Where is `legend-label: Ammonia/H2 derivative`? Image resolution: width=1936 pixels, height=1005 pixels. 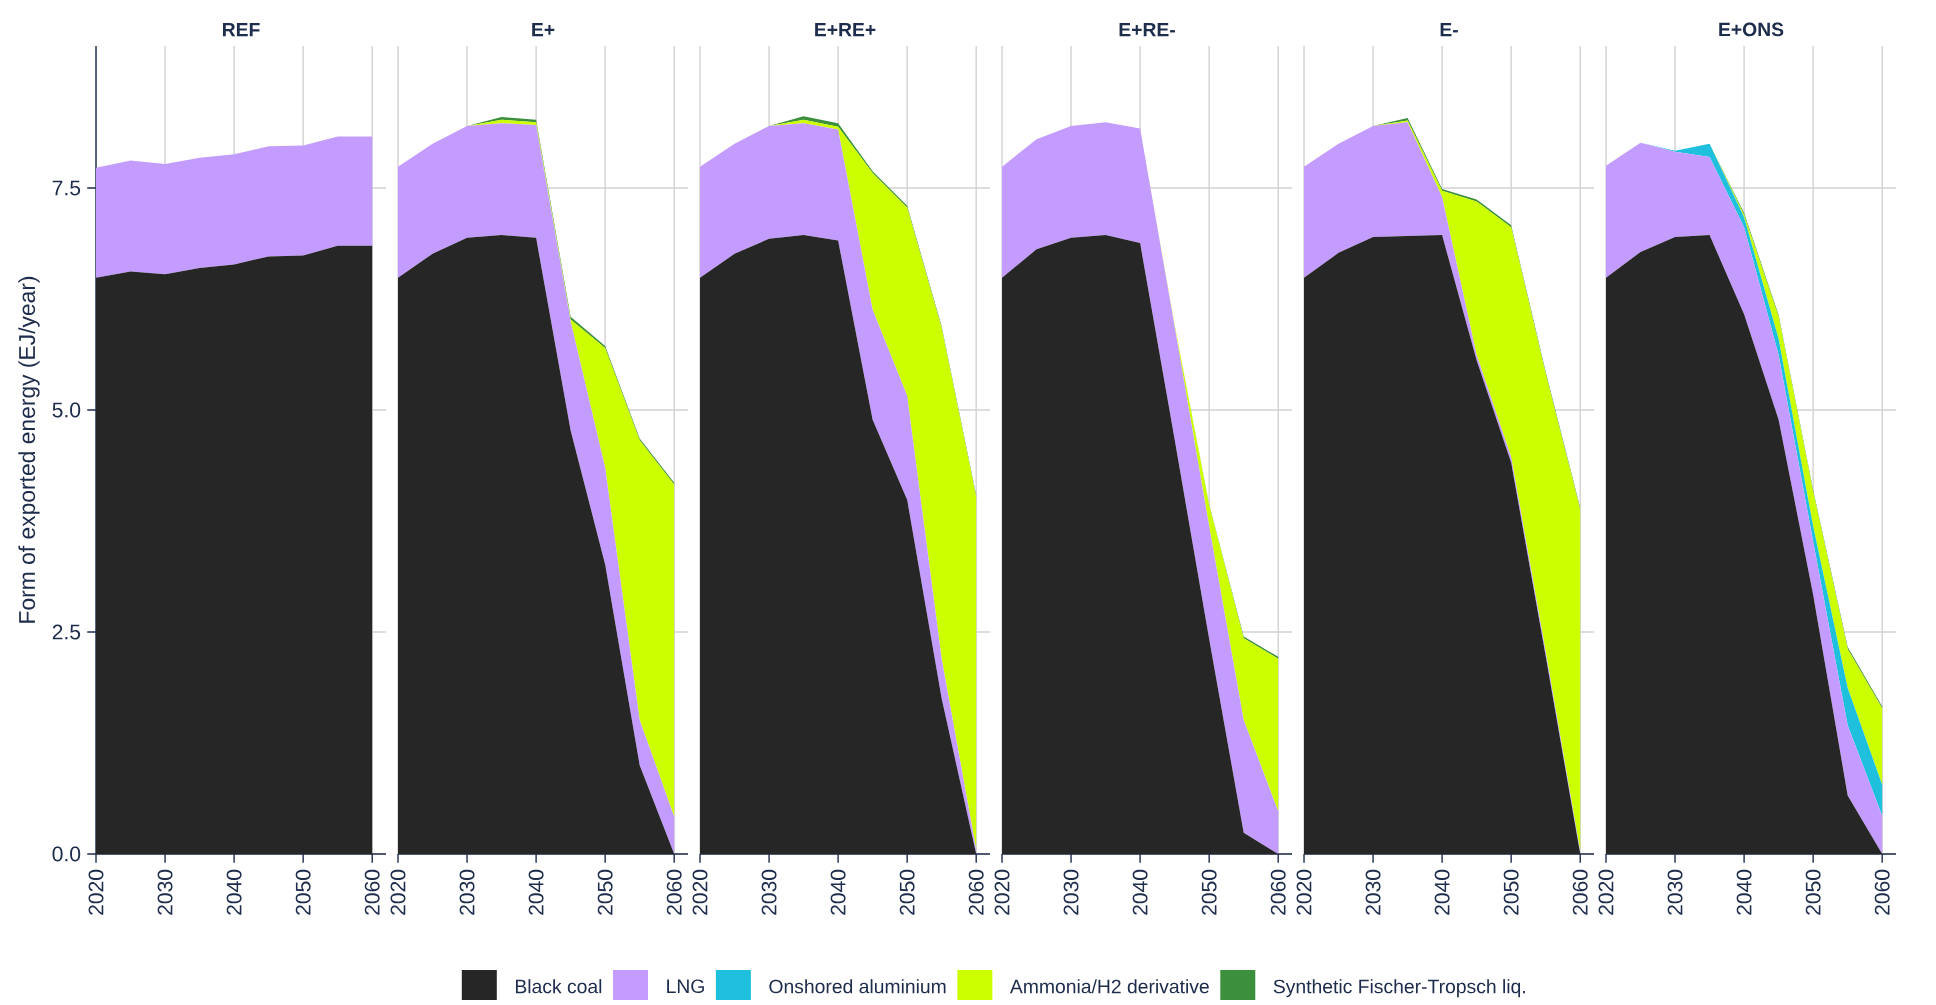 legend-label: Ammonia/H2 derivative is located at coordinates (1109, 986).